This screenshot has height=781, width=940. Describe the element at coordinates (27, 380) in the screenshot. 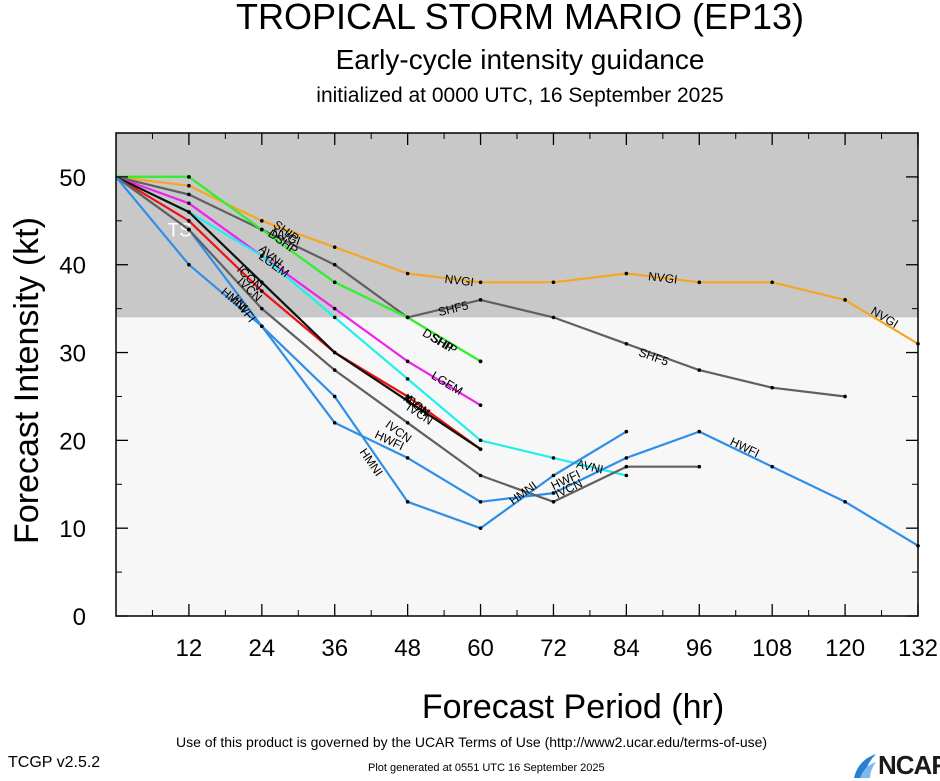

I see `y-axis-label: Forecast Intensity (kt)` at that location.